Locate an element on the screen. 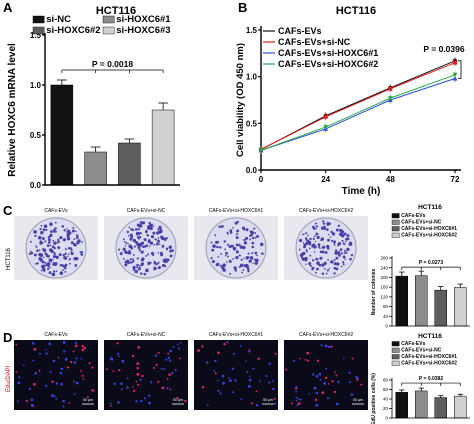 The image size is (474, 424). legend-label: CAFs-EVs+si-HOXC6#2 is located at coordinates (429, 364).